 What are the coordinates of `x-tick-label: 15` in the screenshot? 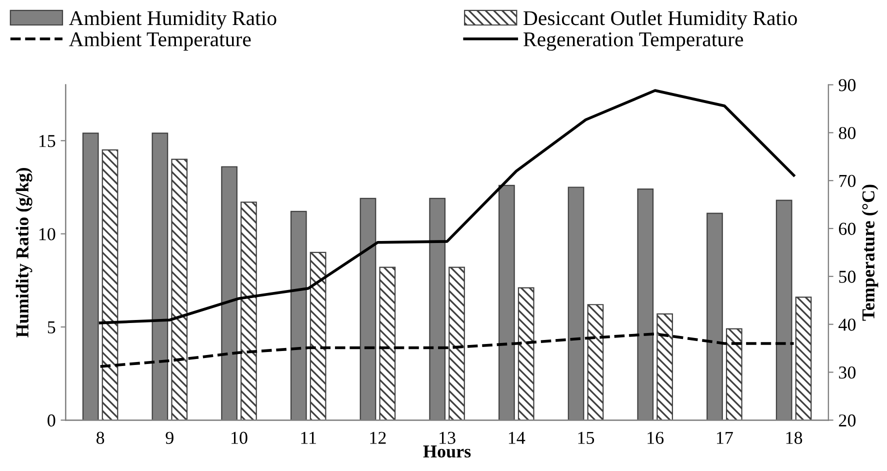 It's located at (586, 438).